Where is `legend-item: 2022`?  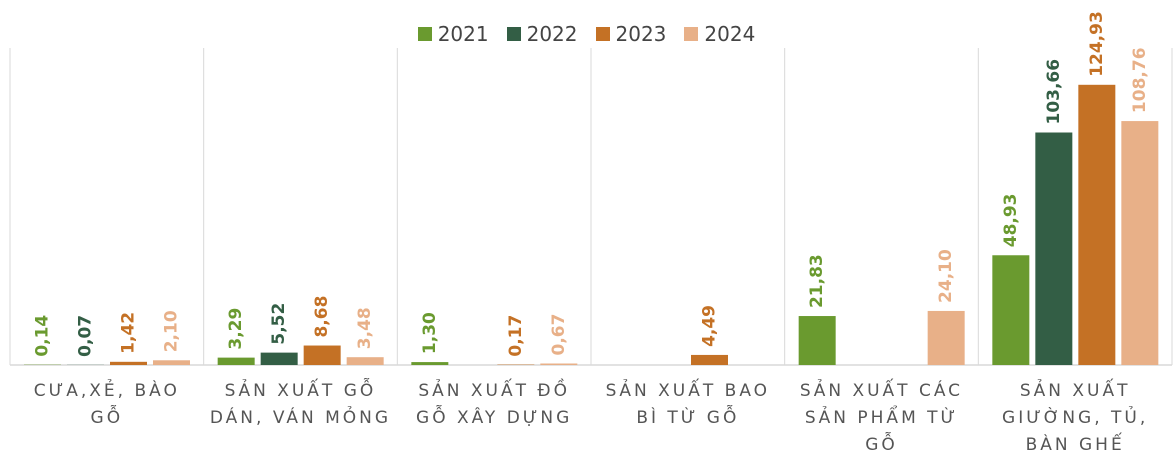 legend-item: 2022 is located at coordinates (542, 34).